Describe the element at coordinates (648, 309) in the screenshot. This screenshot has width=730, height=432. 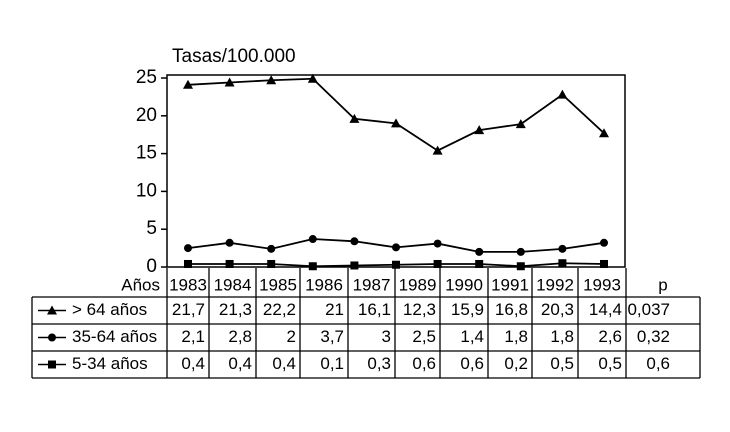
I see `table-cell: 0,037` at that location.